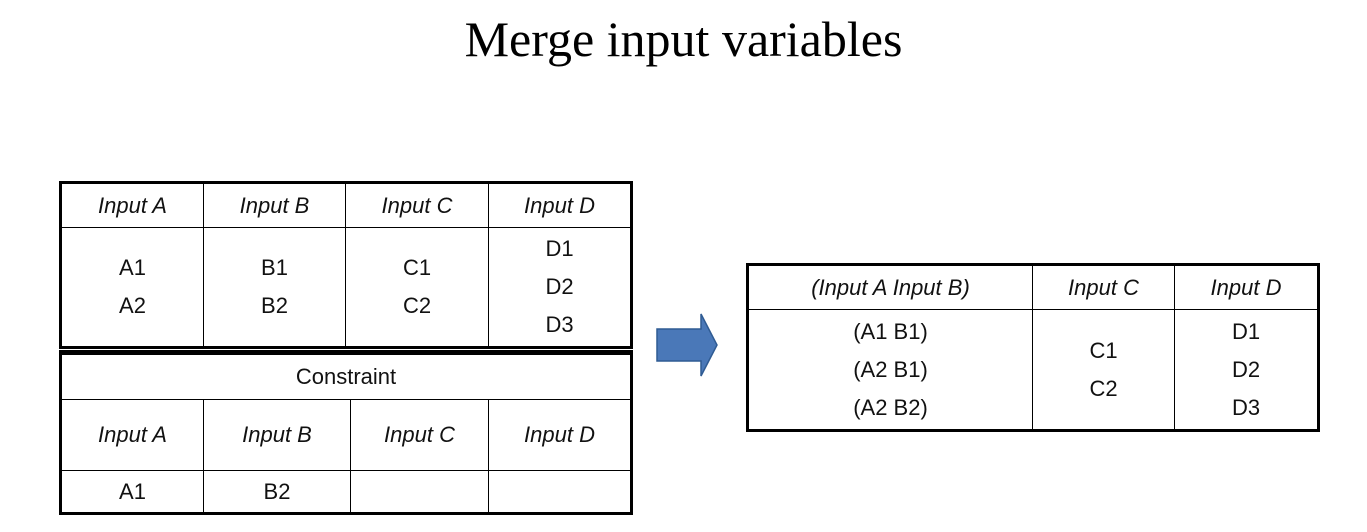  I want to click on constraint-input-a-header: Input A, so click(132, 435).